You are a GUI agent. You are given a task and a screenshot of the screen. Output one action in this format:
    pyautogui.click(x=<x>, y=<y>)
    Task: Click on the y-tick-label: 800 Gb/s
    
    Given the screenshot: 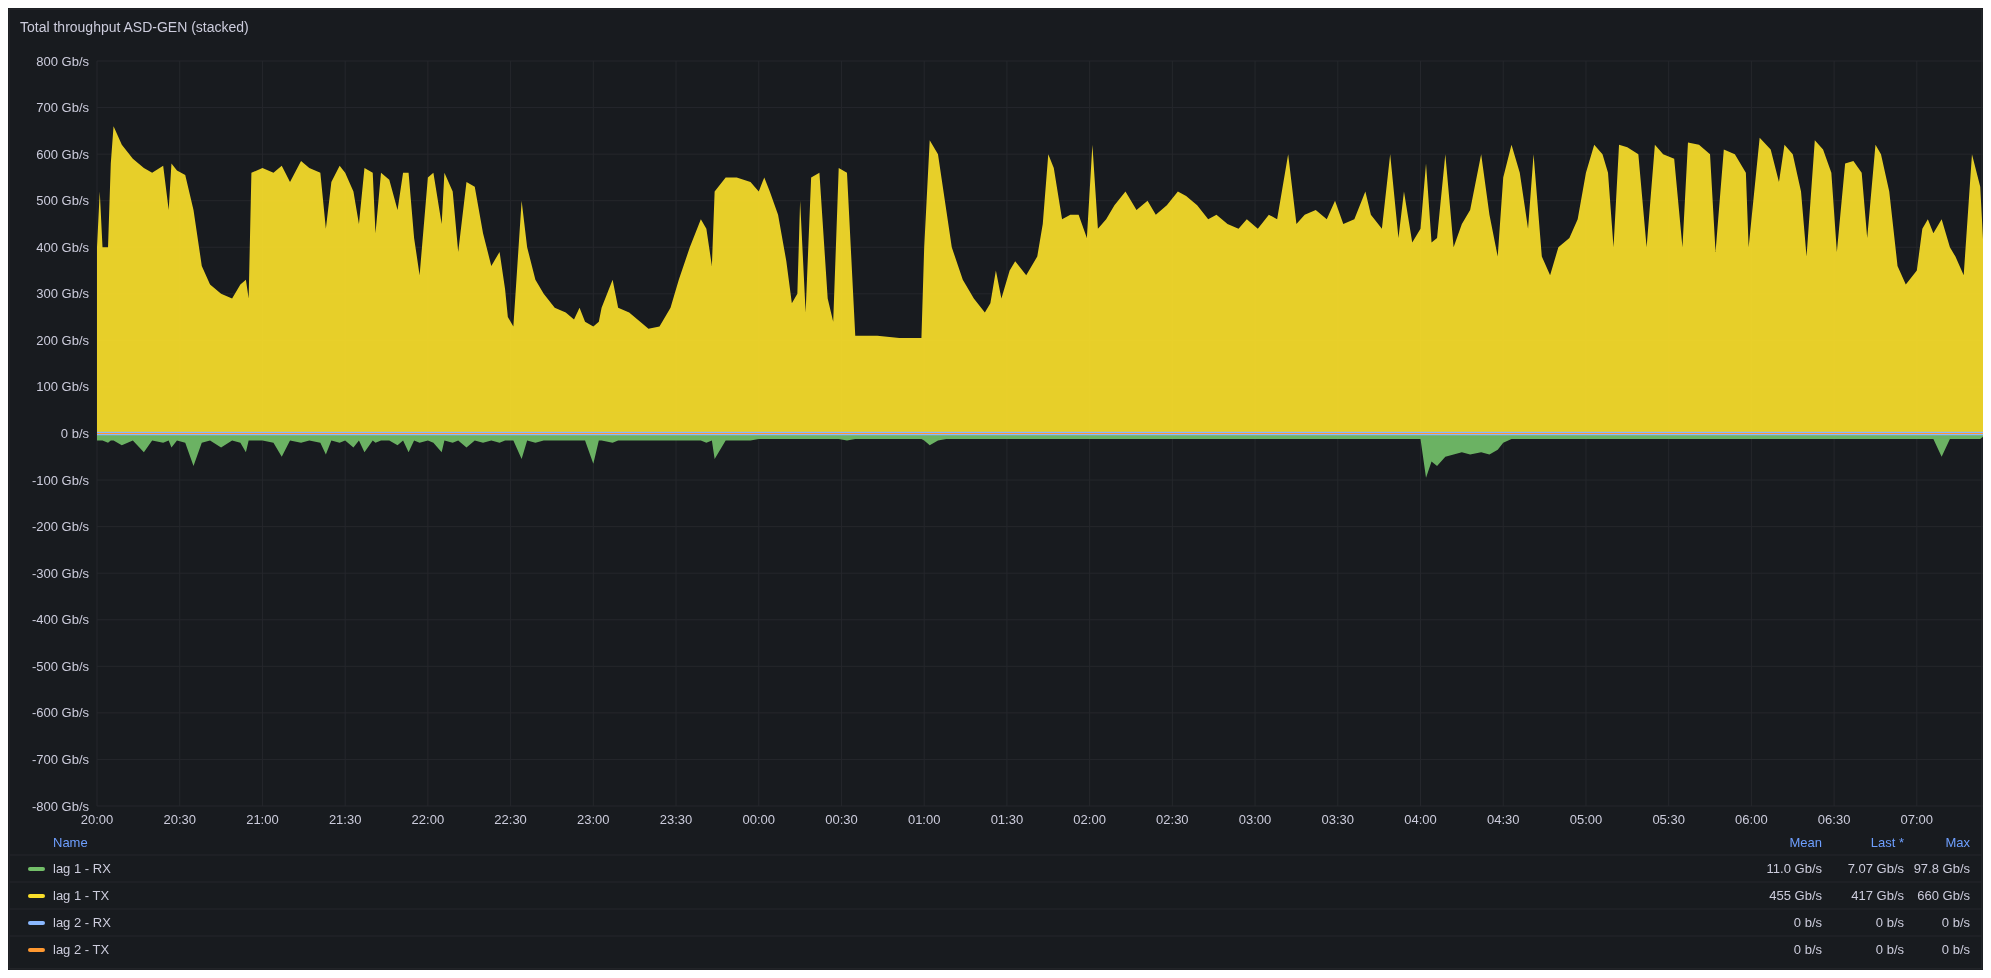 What is the action you would take?
    pyautogui.click(x=63, y=61)
    